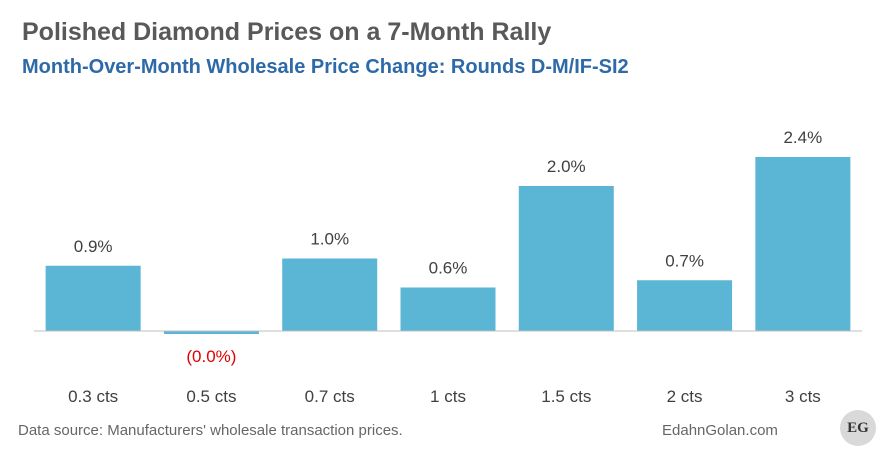  I want to click on category-label: 1.5 cts, so click(566, 396).